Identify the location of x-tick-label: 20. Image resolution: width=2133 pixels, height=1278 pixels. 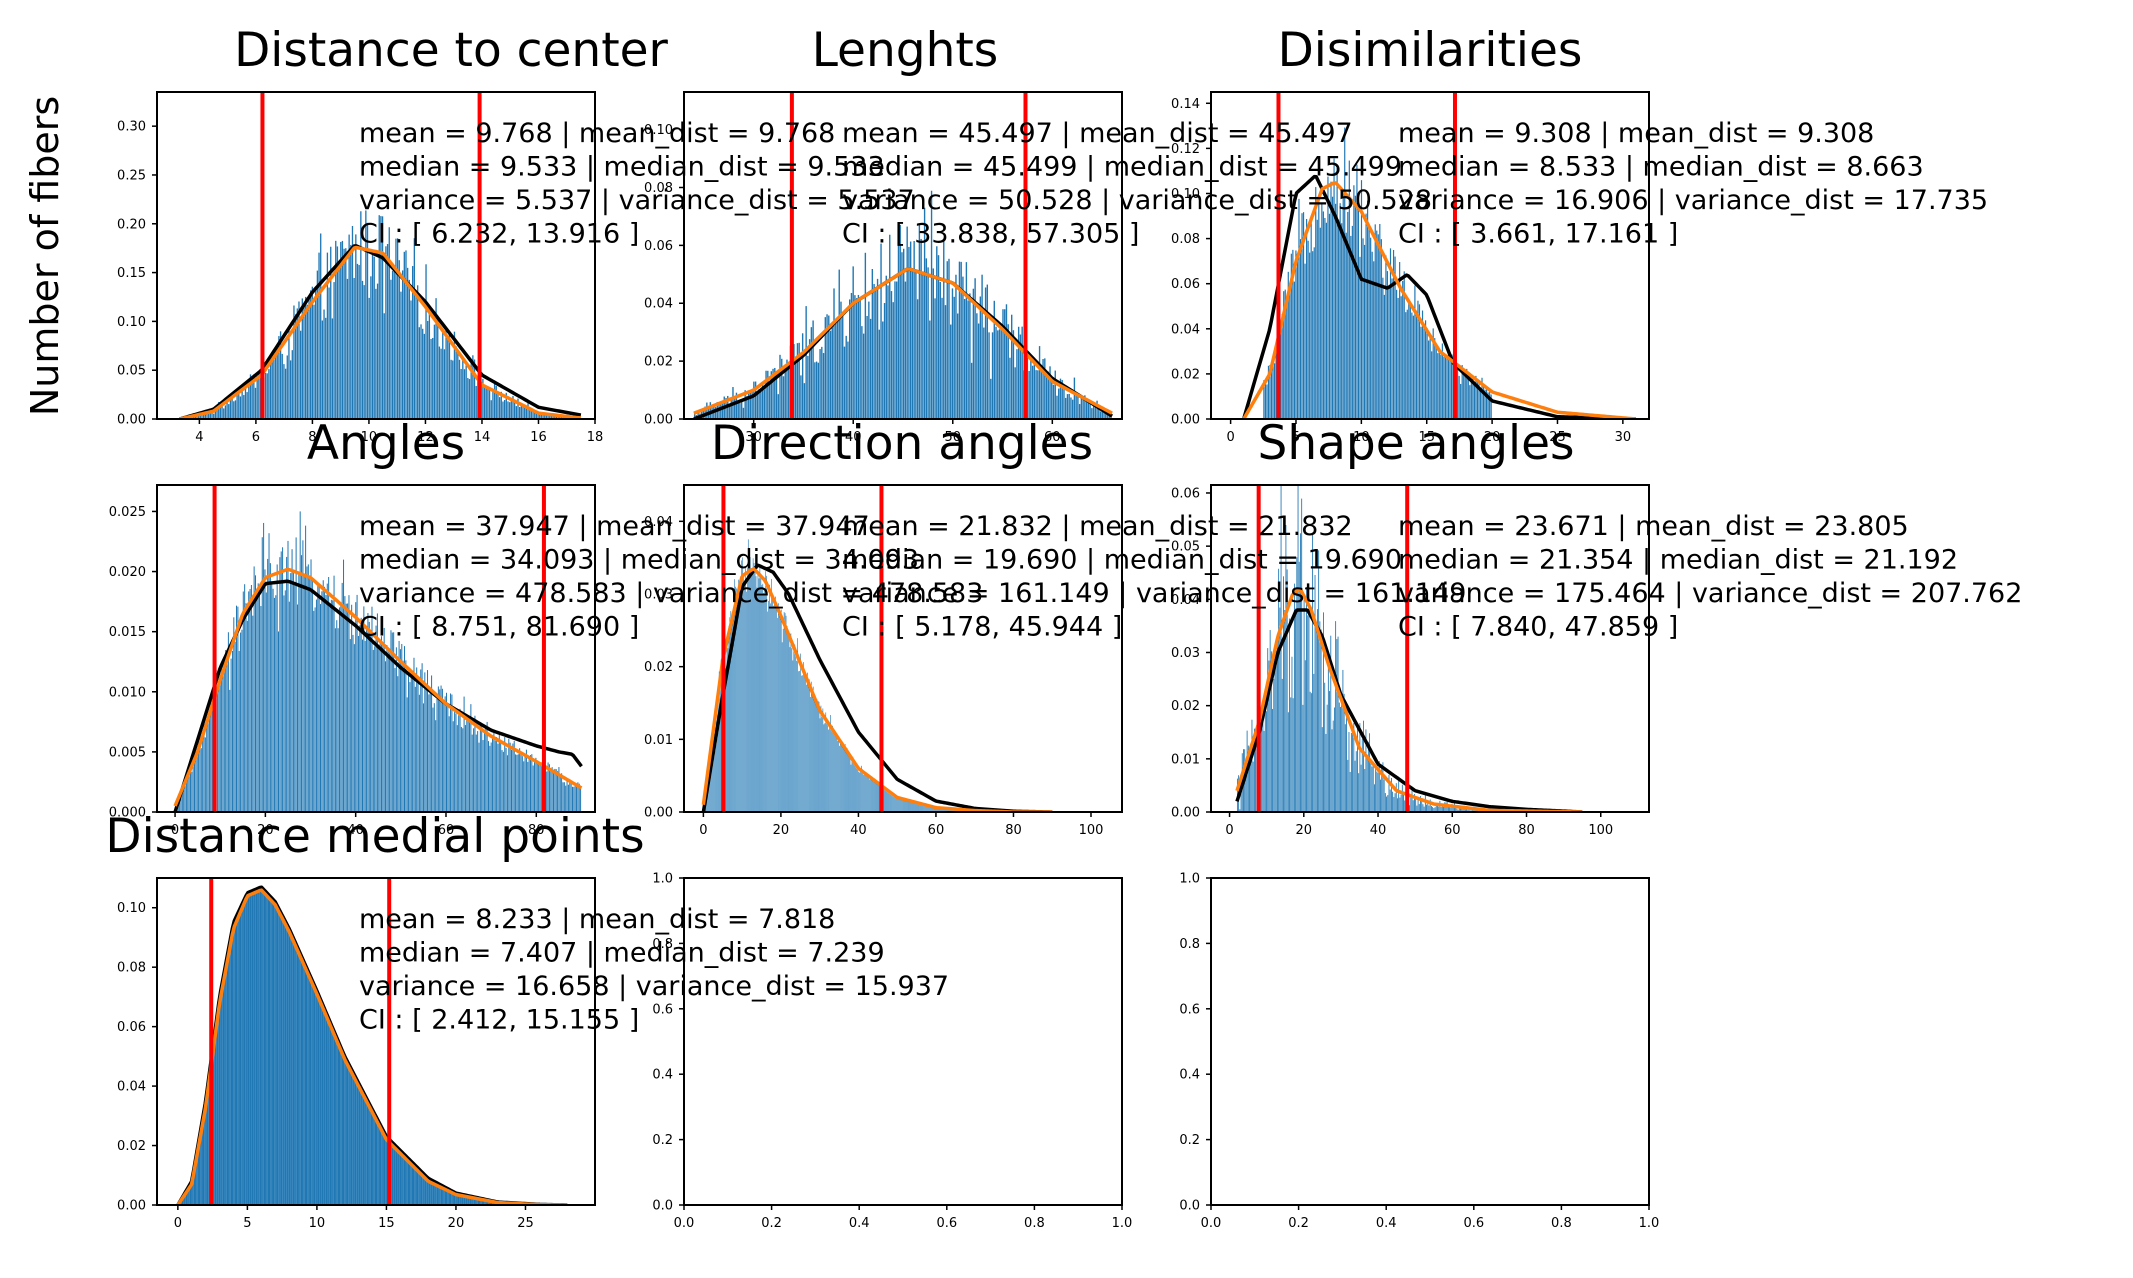
(781, 830).